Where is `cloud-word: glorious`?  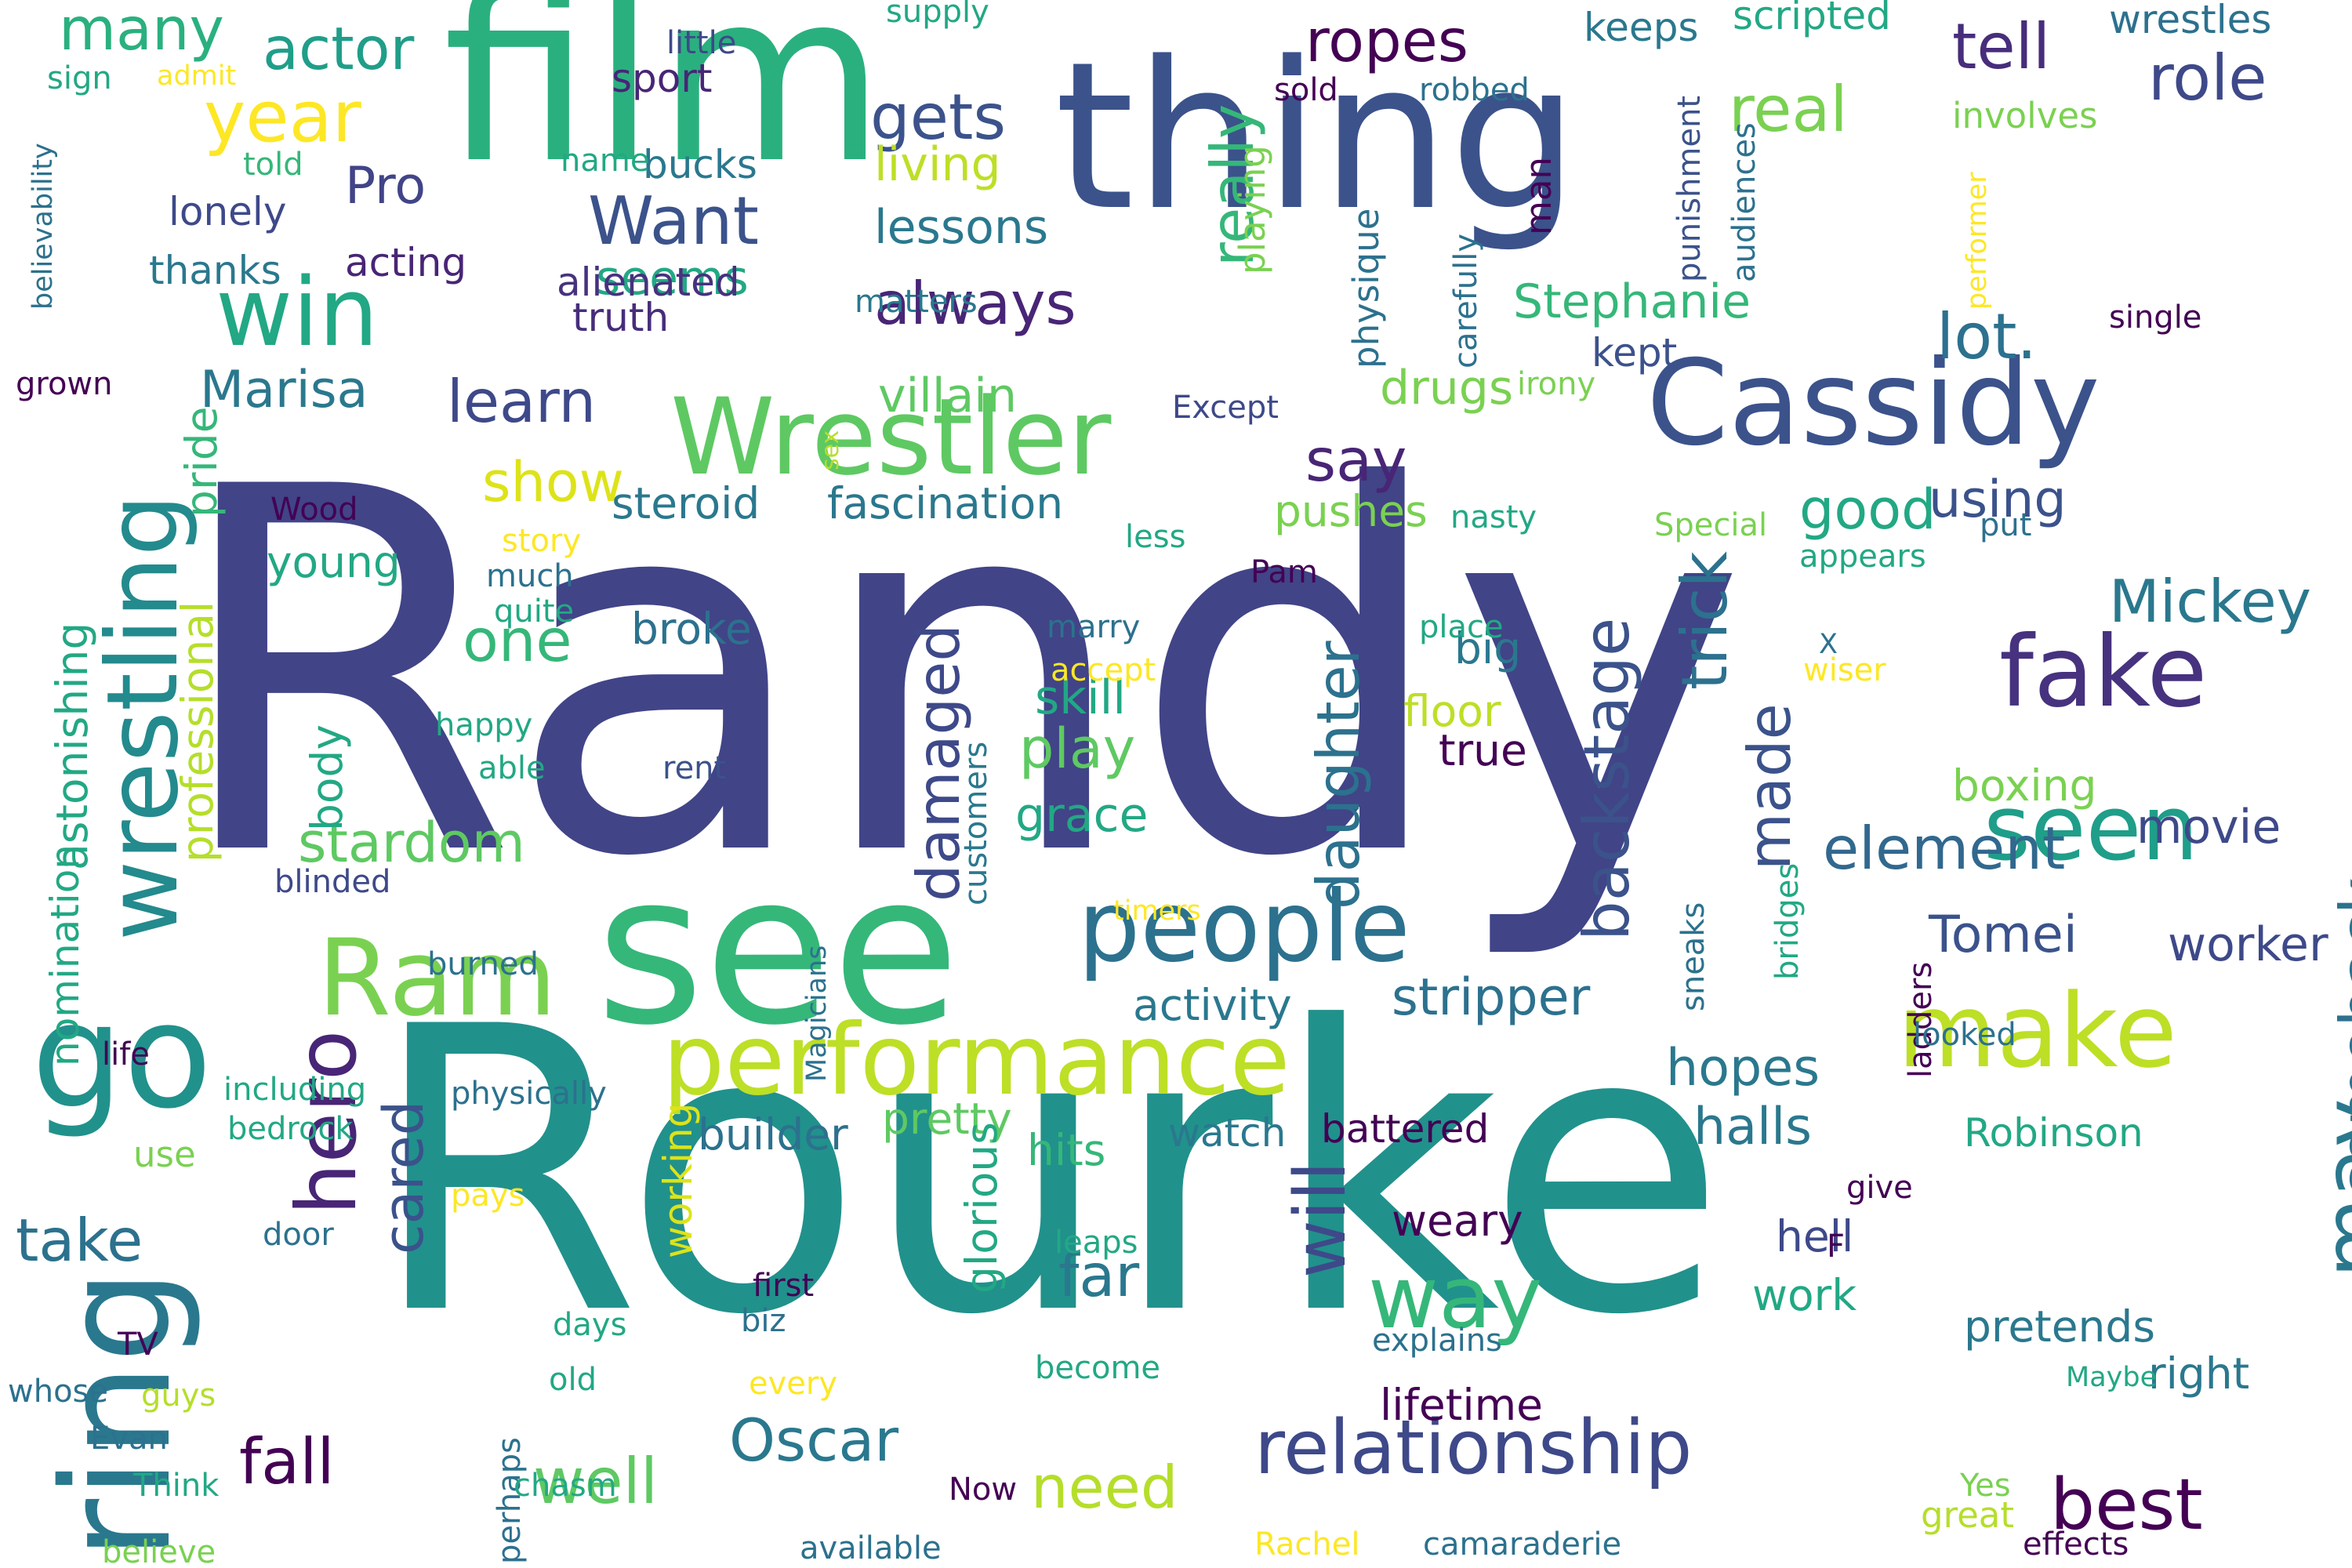 cloud-word: glorious is located at coordinates (981, 1208).